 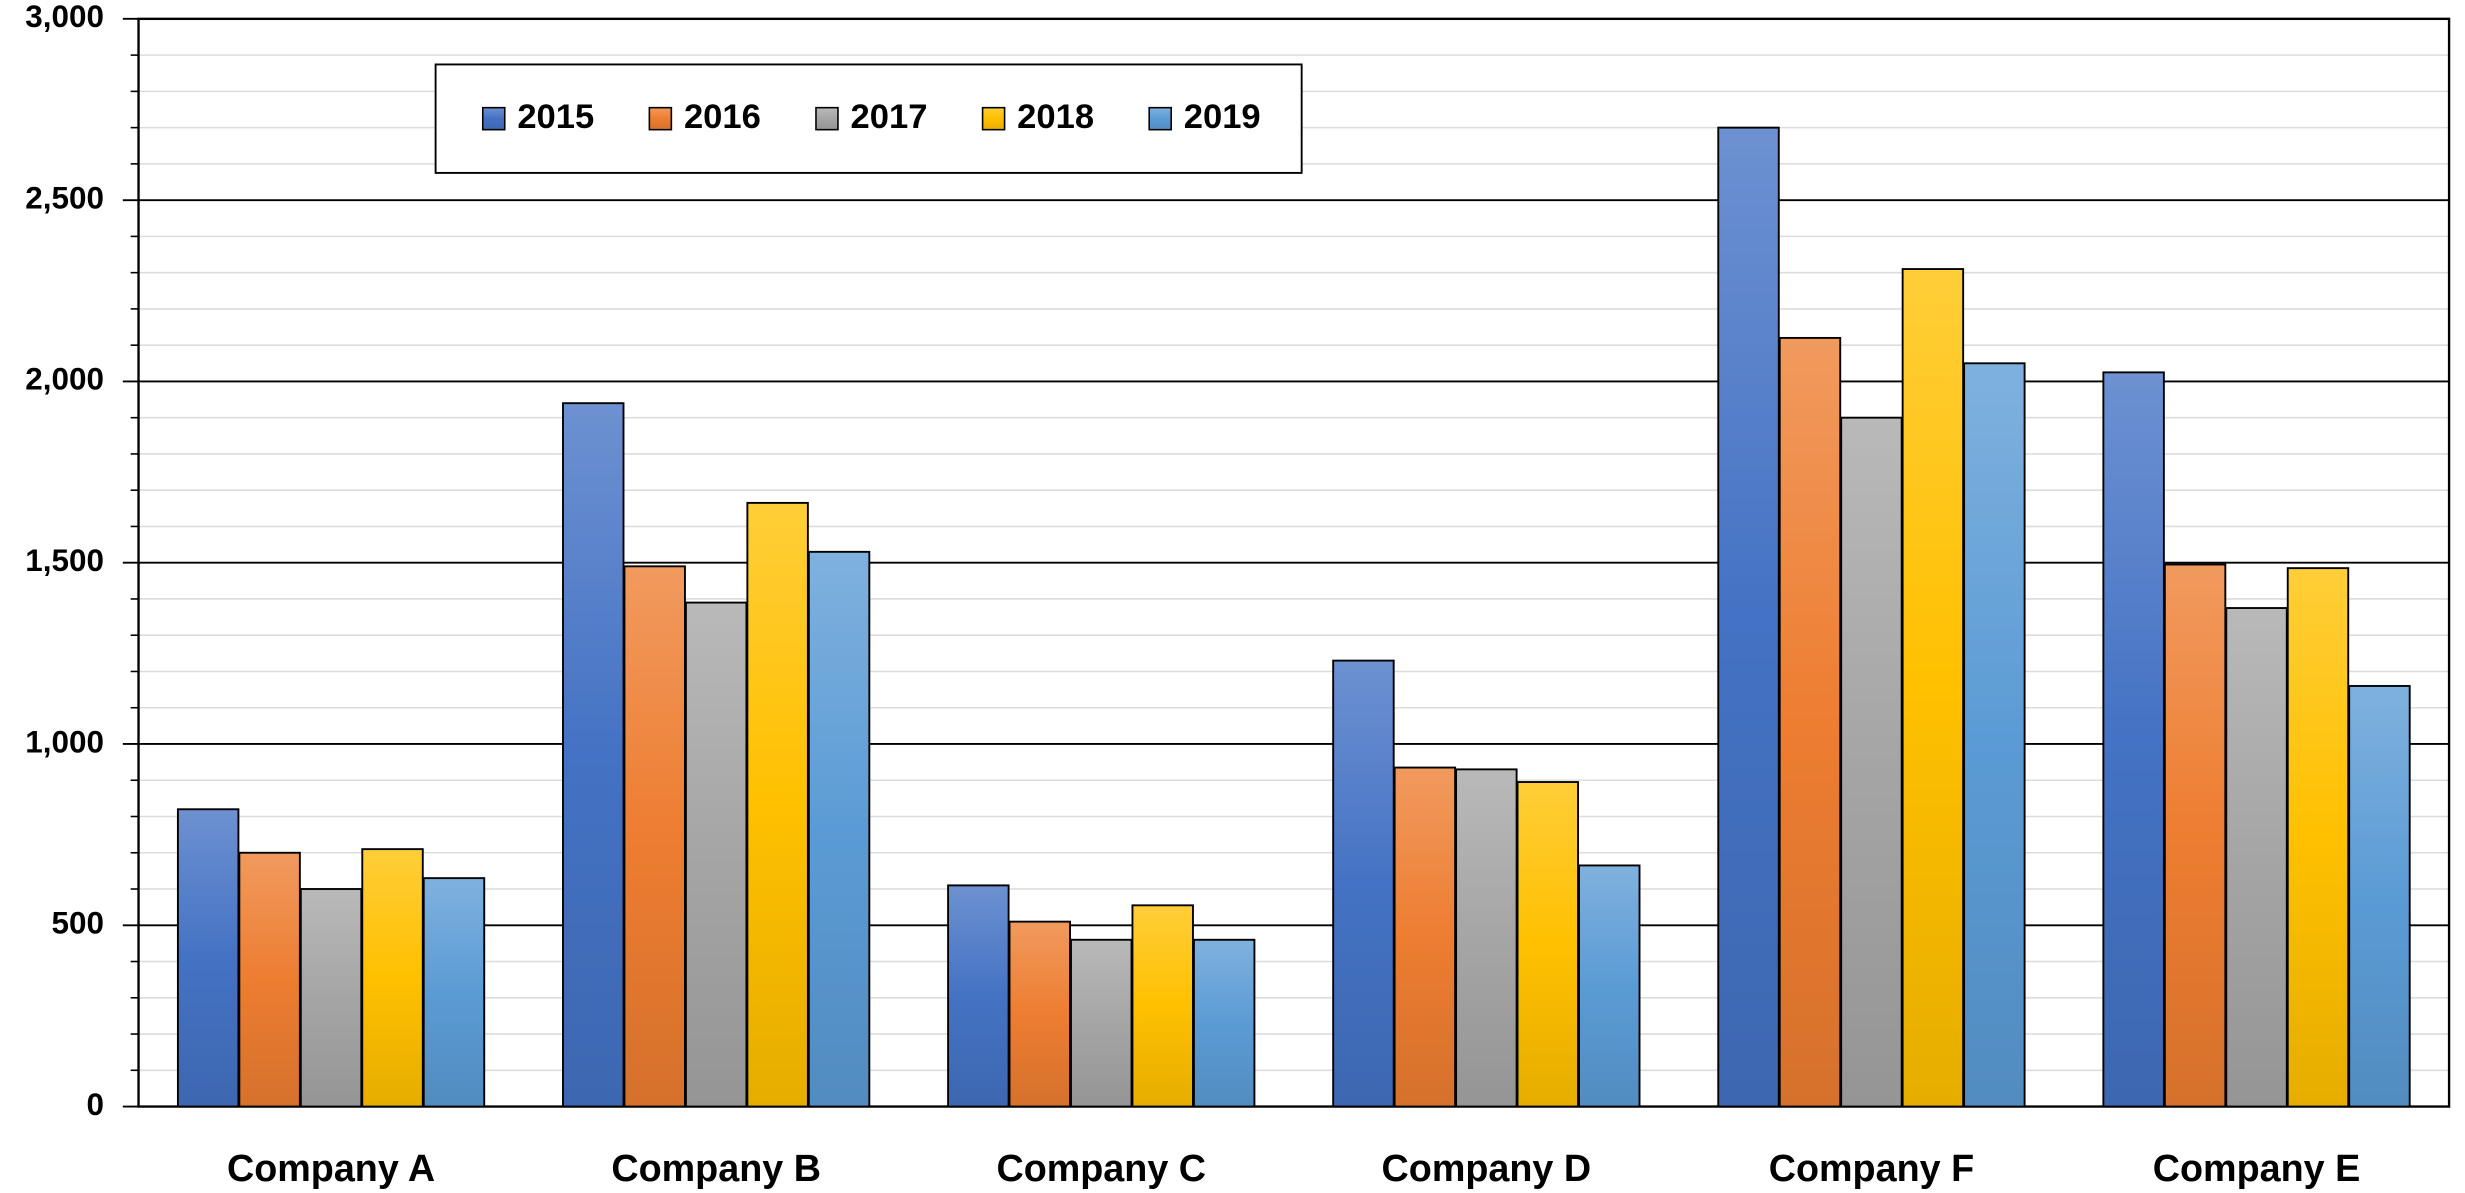 What do you see at coordinates (64, 560) in the screenshot?
I see `y-tick-label: 1,500` at bounding box center [64, 560].